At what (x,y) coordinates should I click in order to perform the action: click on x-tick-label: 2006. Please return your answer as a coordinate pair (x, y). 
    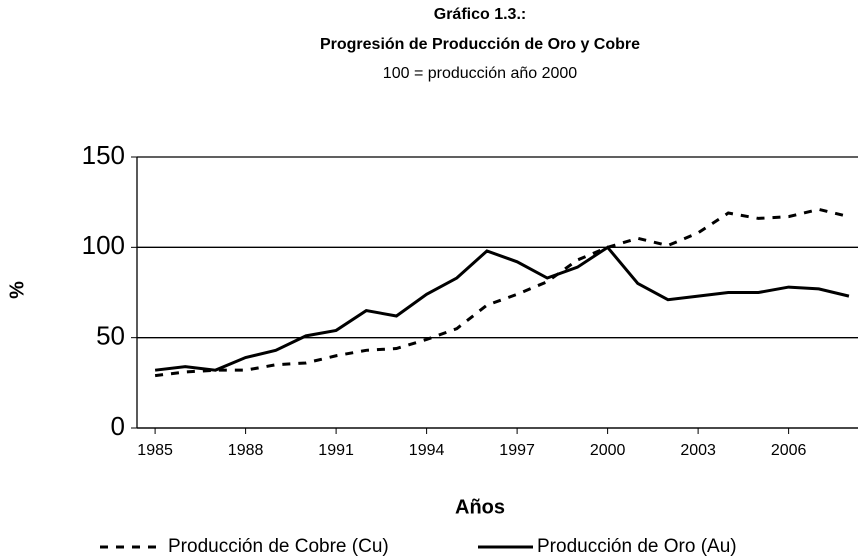
    Looking at the image, I should click on (789, 450).